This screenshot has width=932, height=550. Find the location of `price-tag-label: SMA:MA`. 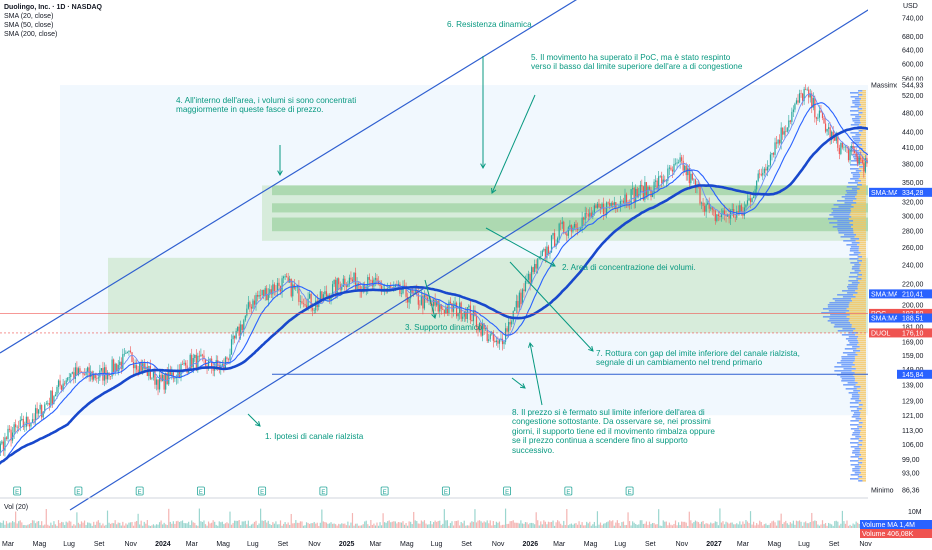

price-tag-label: SMA:MA is located at coordinates (885, 318).